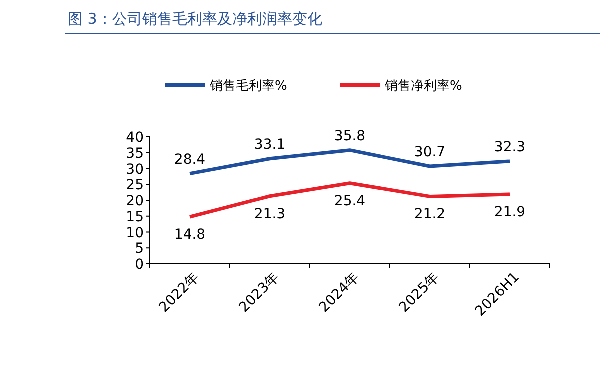 This screenshot has width=612, height=386. I want to click on data-label: 21.2, so click(430, 214).